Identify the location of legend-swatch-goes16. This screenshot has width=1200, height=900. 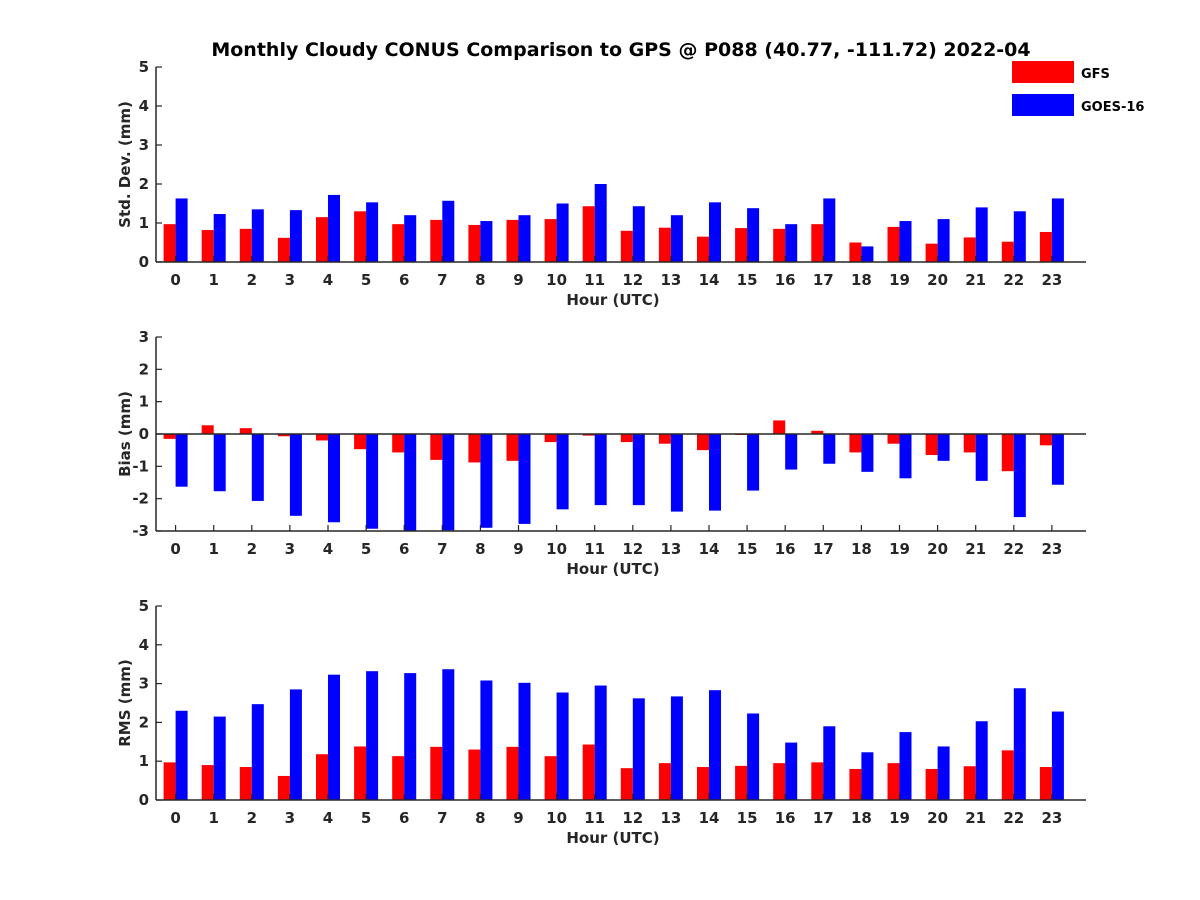
(1043, 105).